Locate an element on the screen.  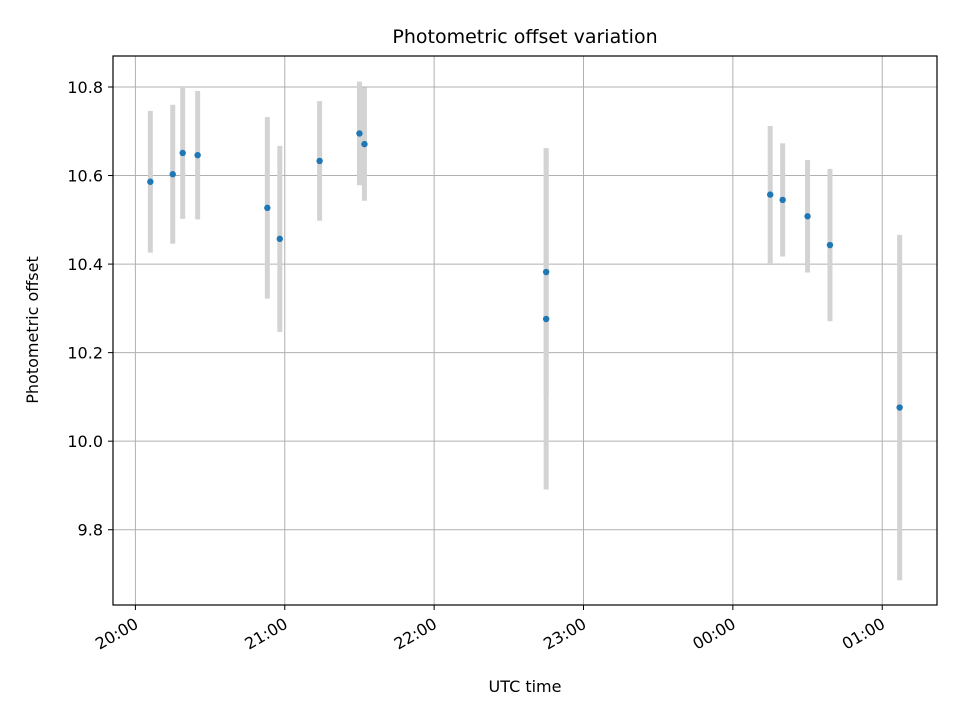
y-tick-label: 10.8 is located at coordinates (85, 87).